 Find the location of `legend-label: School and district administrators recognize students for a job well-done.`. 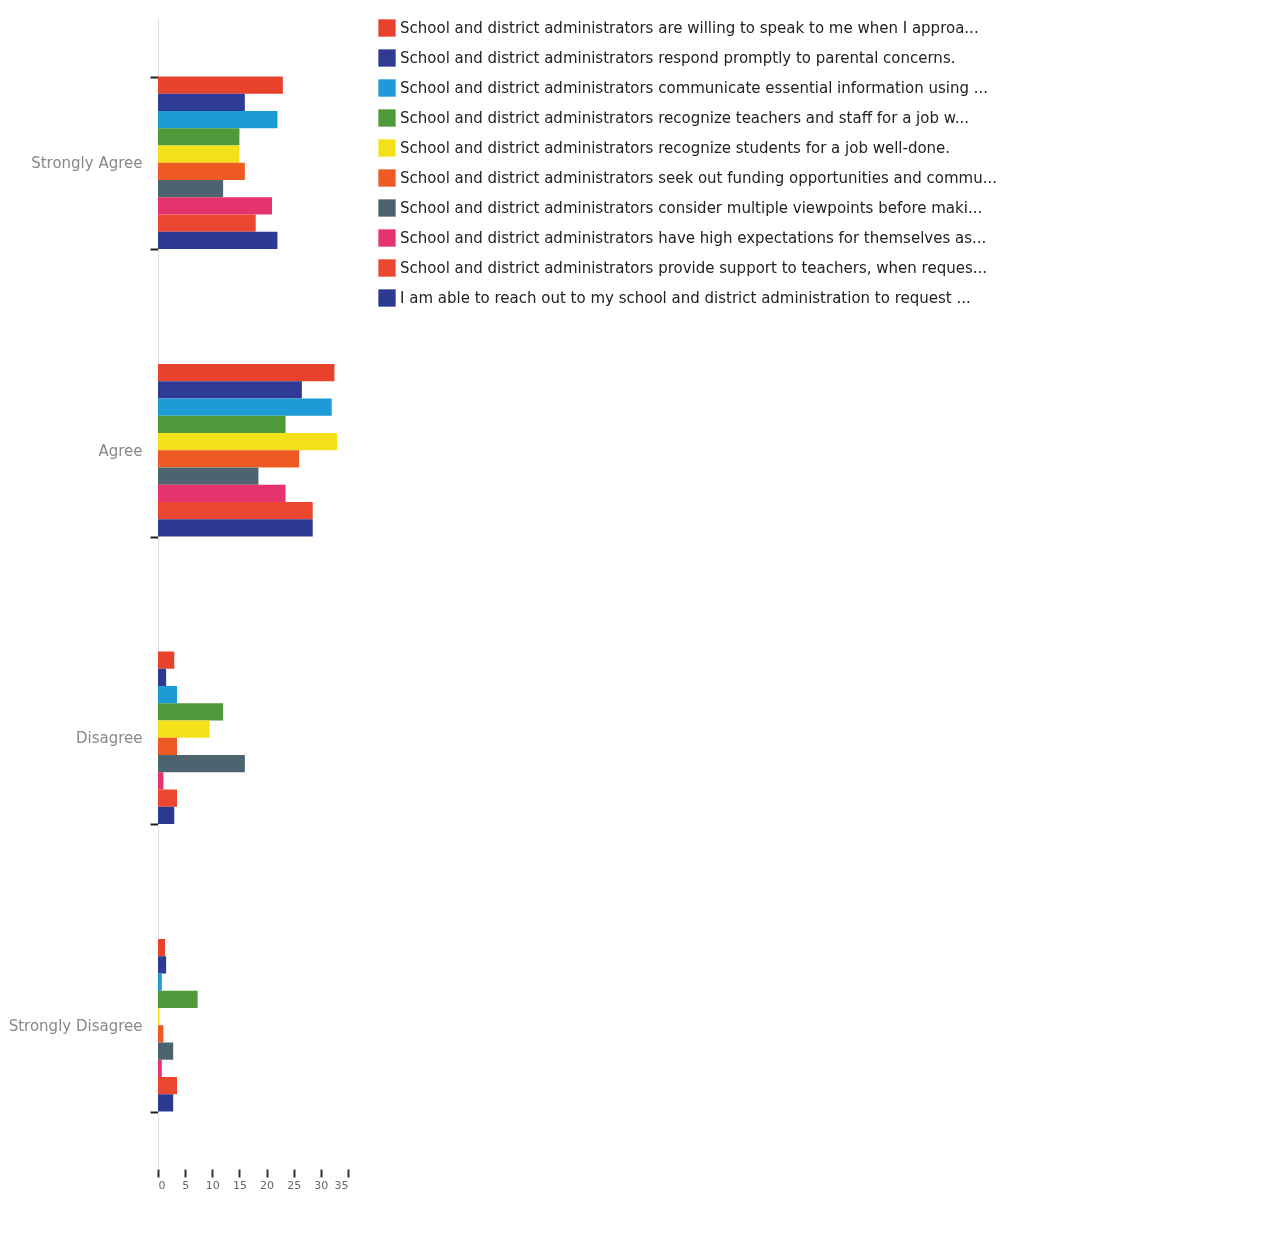

legend-label: School and district administrators recognize students for a job well-done. is located at coordinates (675, 148).